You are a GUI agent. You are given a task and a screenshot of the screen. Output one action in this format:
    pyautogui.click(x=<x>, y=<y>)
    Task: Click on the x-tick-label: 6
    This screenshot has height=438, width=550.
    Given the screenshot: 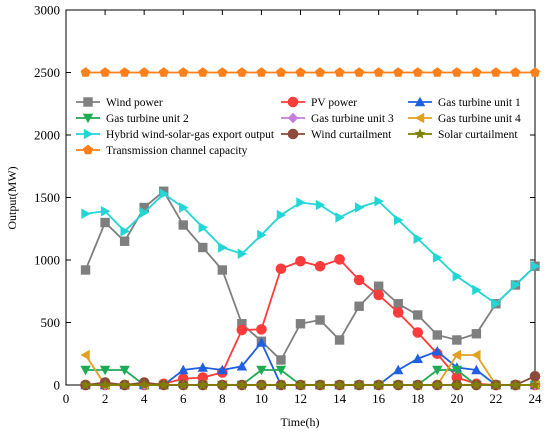 What is the action you would take?
    pyautogui.click(x=183, y=398)
    